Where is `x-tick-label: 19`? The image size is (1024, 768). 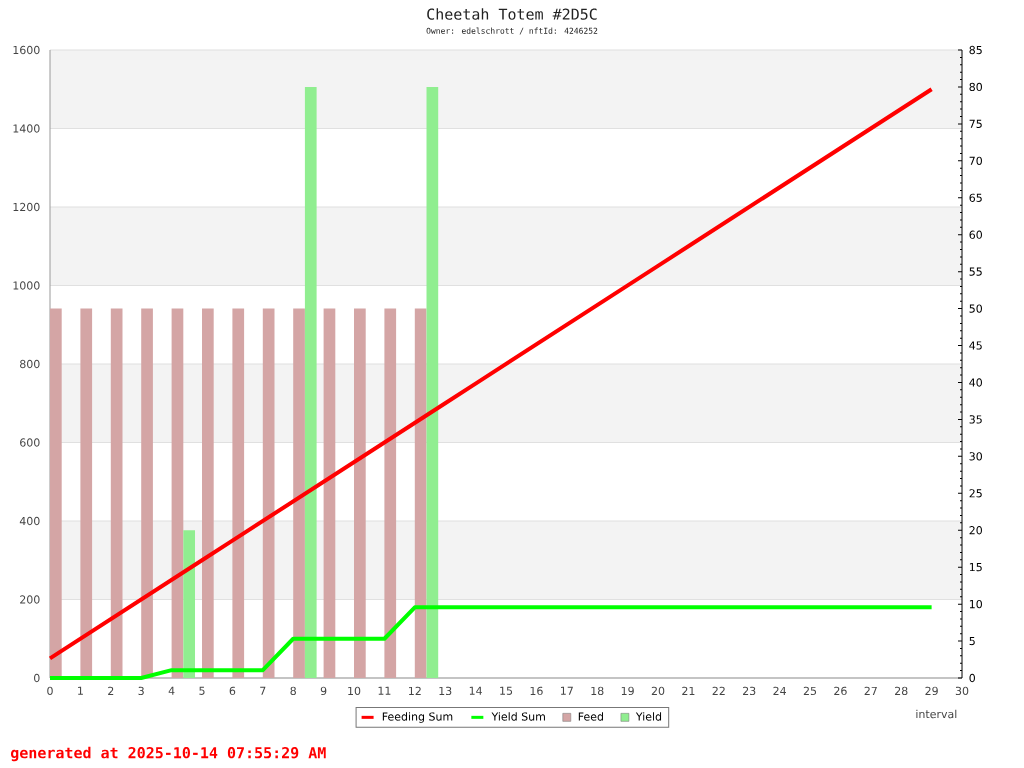
x-tick-label: 19 is located at coordinates (627, 691).